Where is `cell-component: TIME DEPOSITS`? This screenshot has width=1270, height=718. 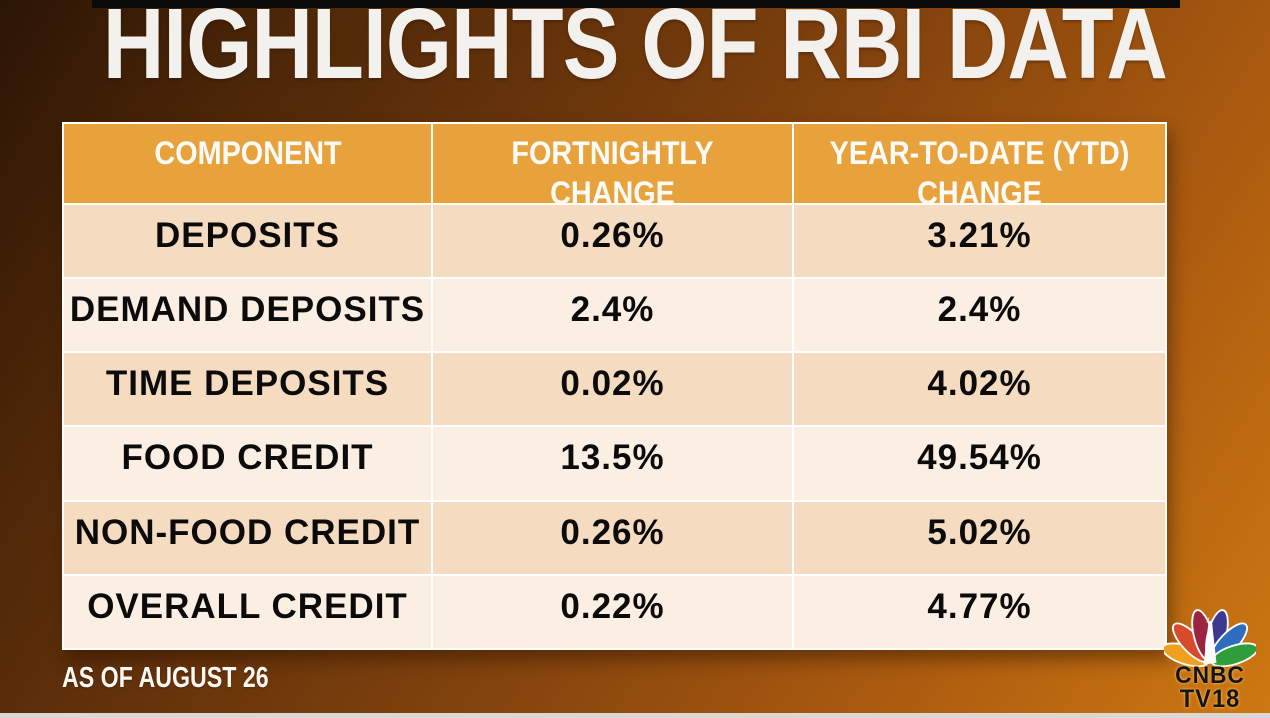
cell-component: TIME DEPOSITS is located at coordinates (247, 389).